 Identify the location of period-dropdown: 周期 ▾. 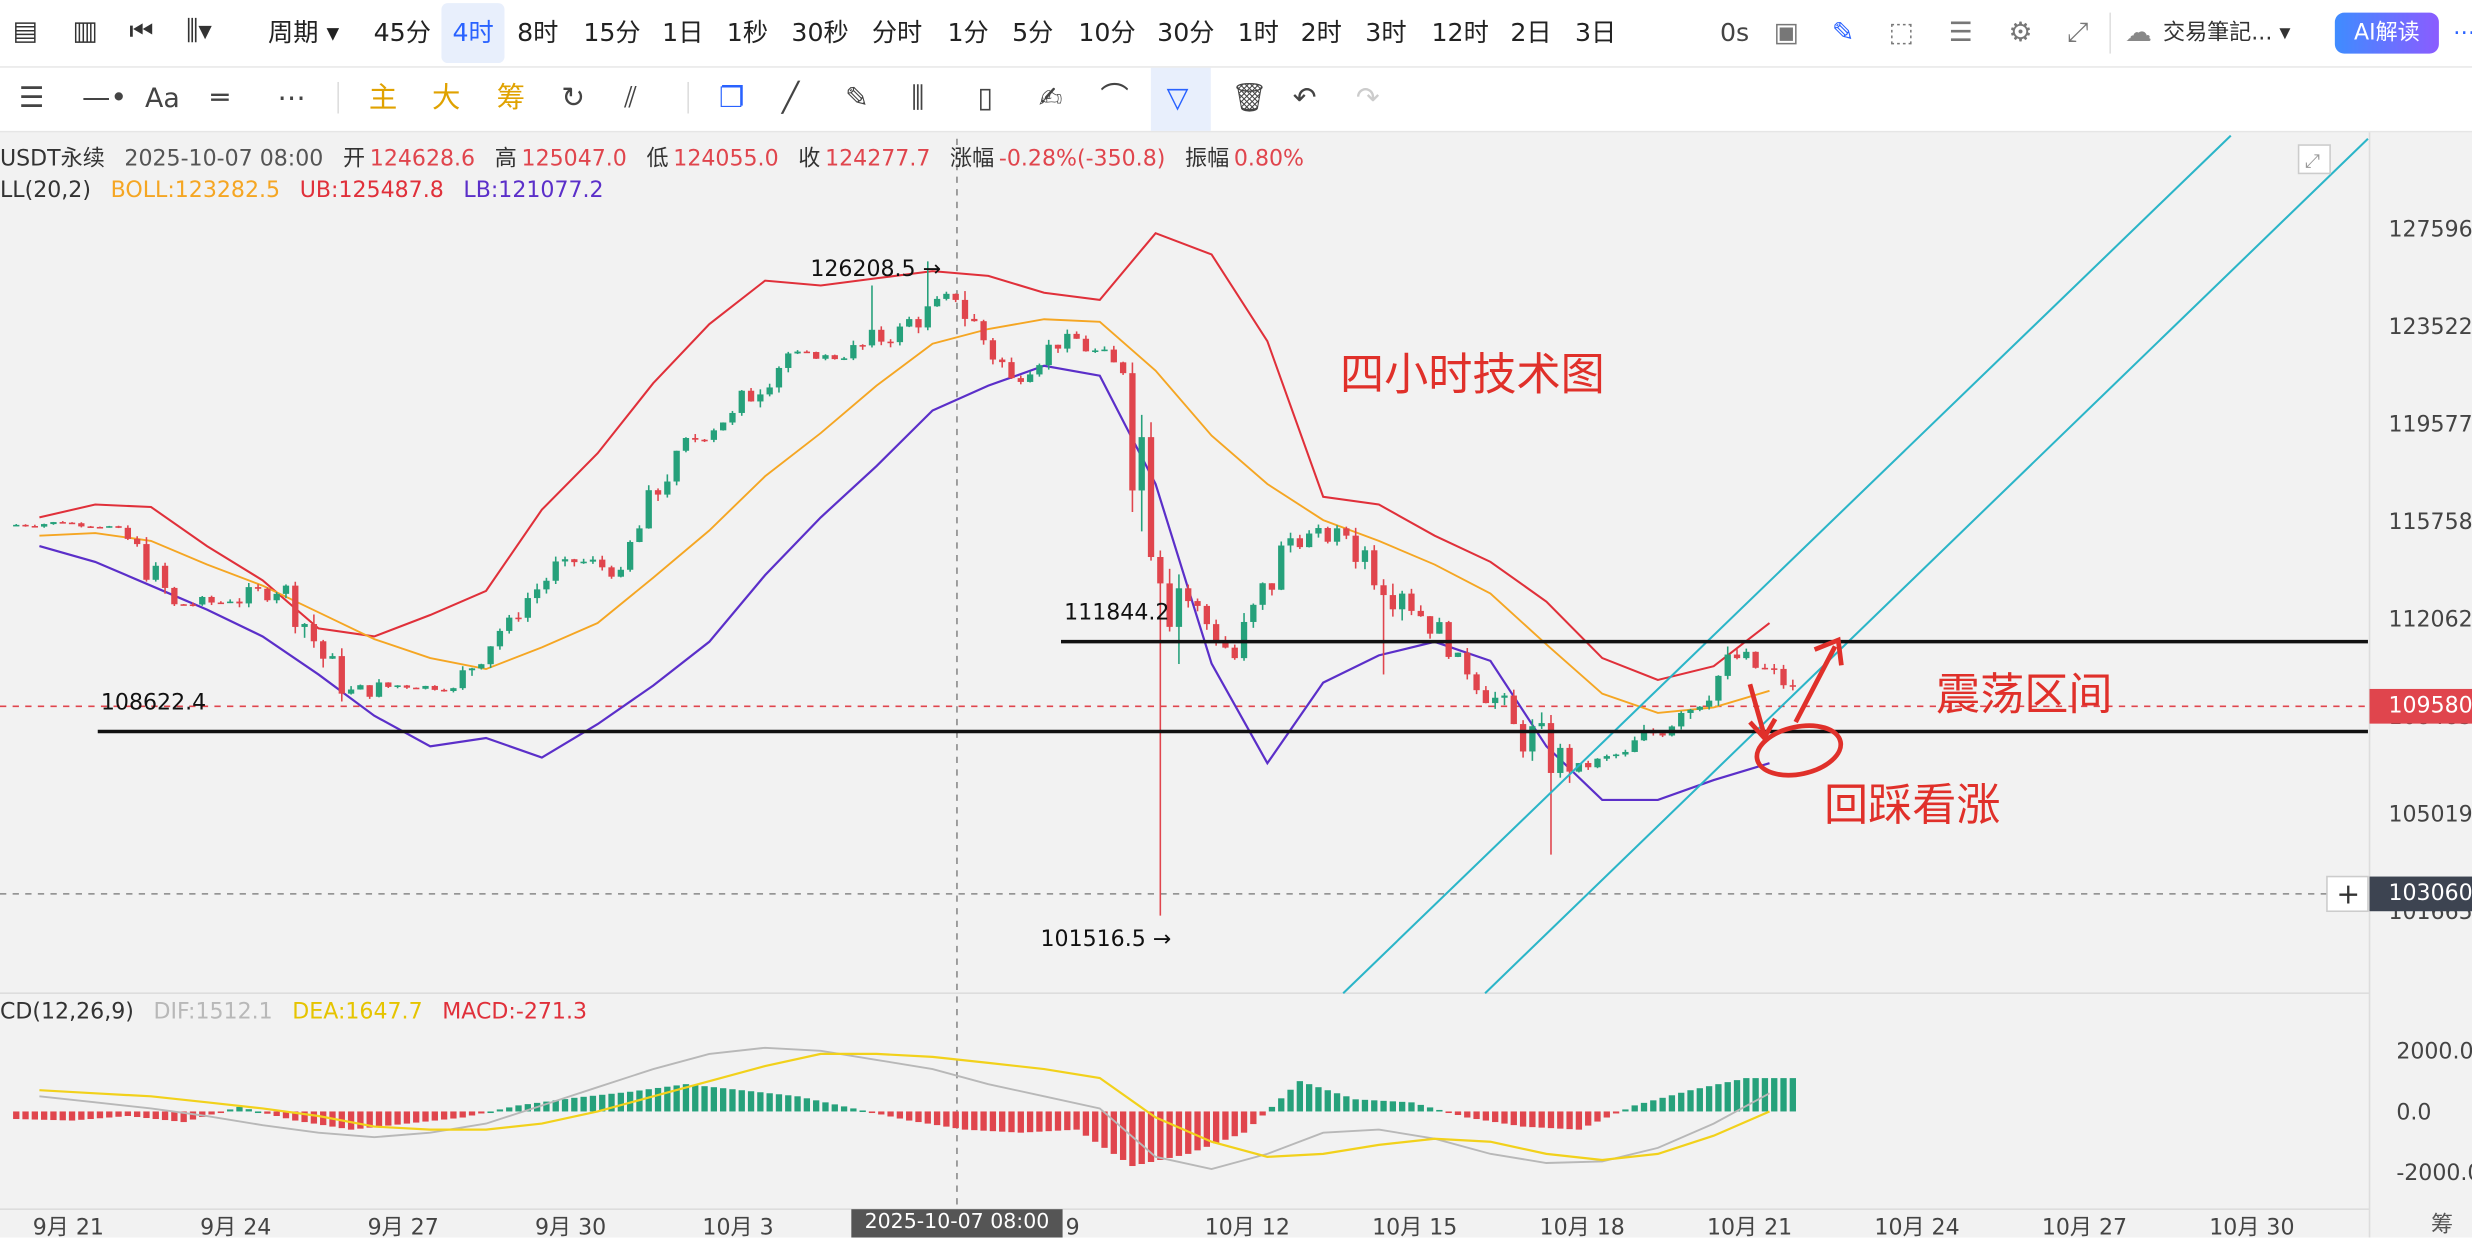
(304, 32).